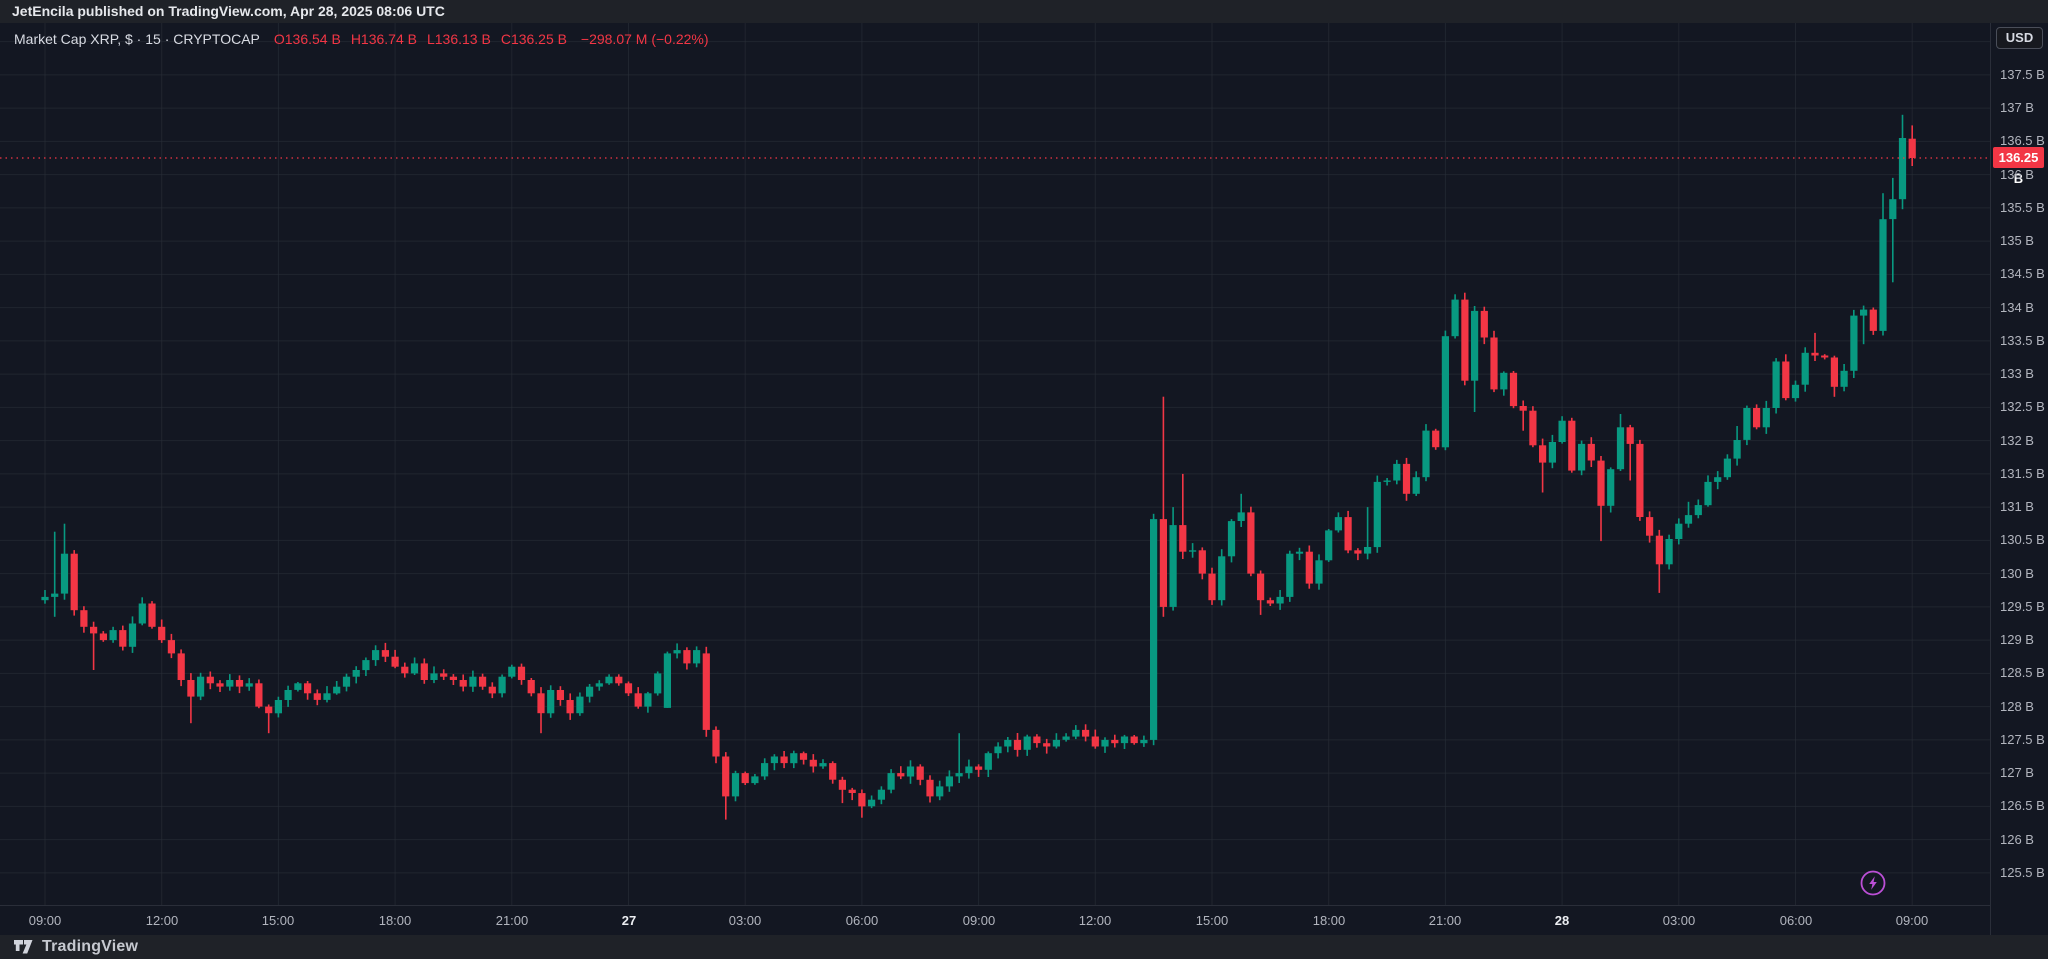 The image size is (2048, 959). Describe the element at coordinates (23, 947) in the screenshot. I see `tradingview-logo-icon` at that location.